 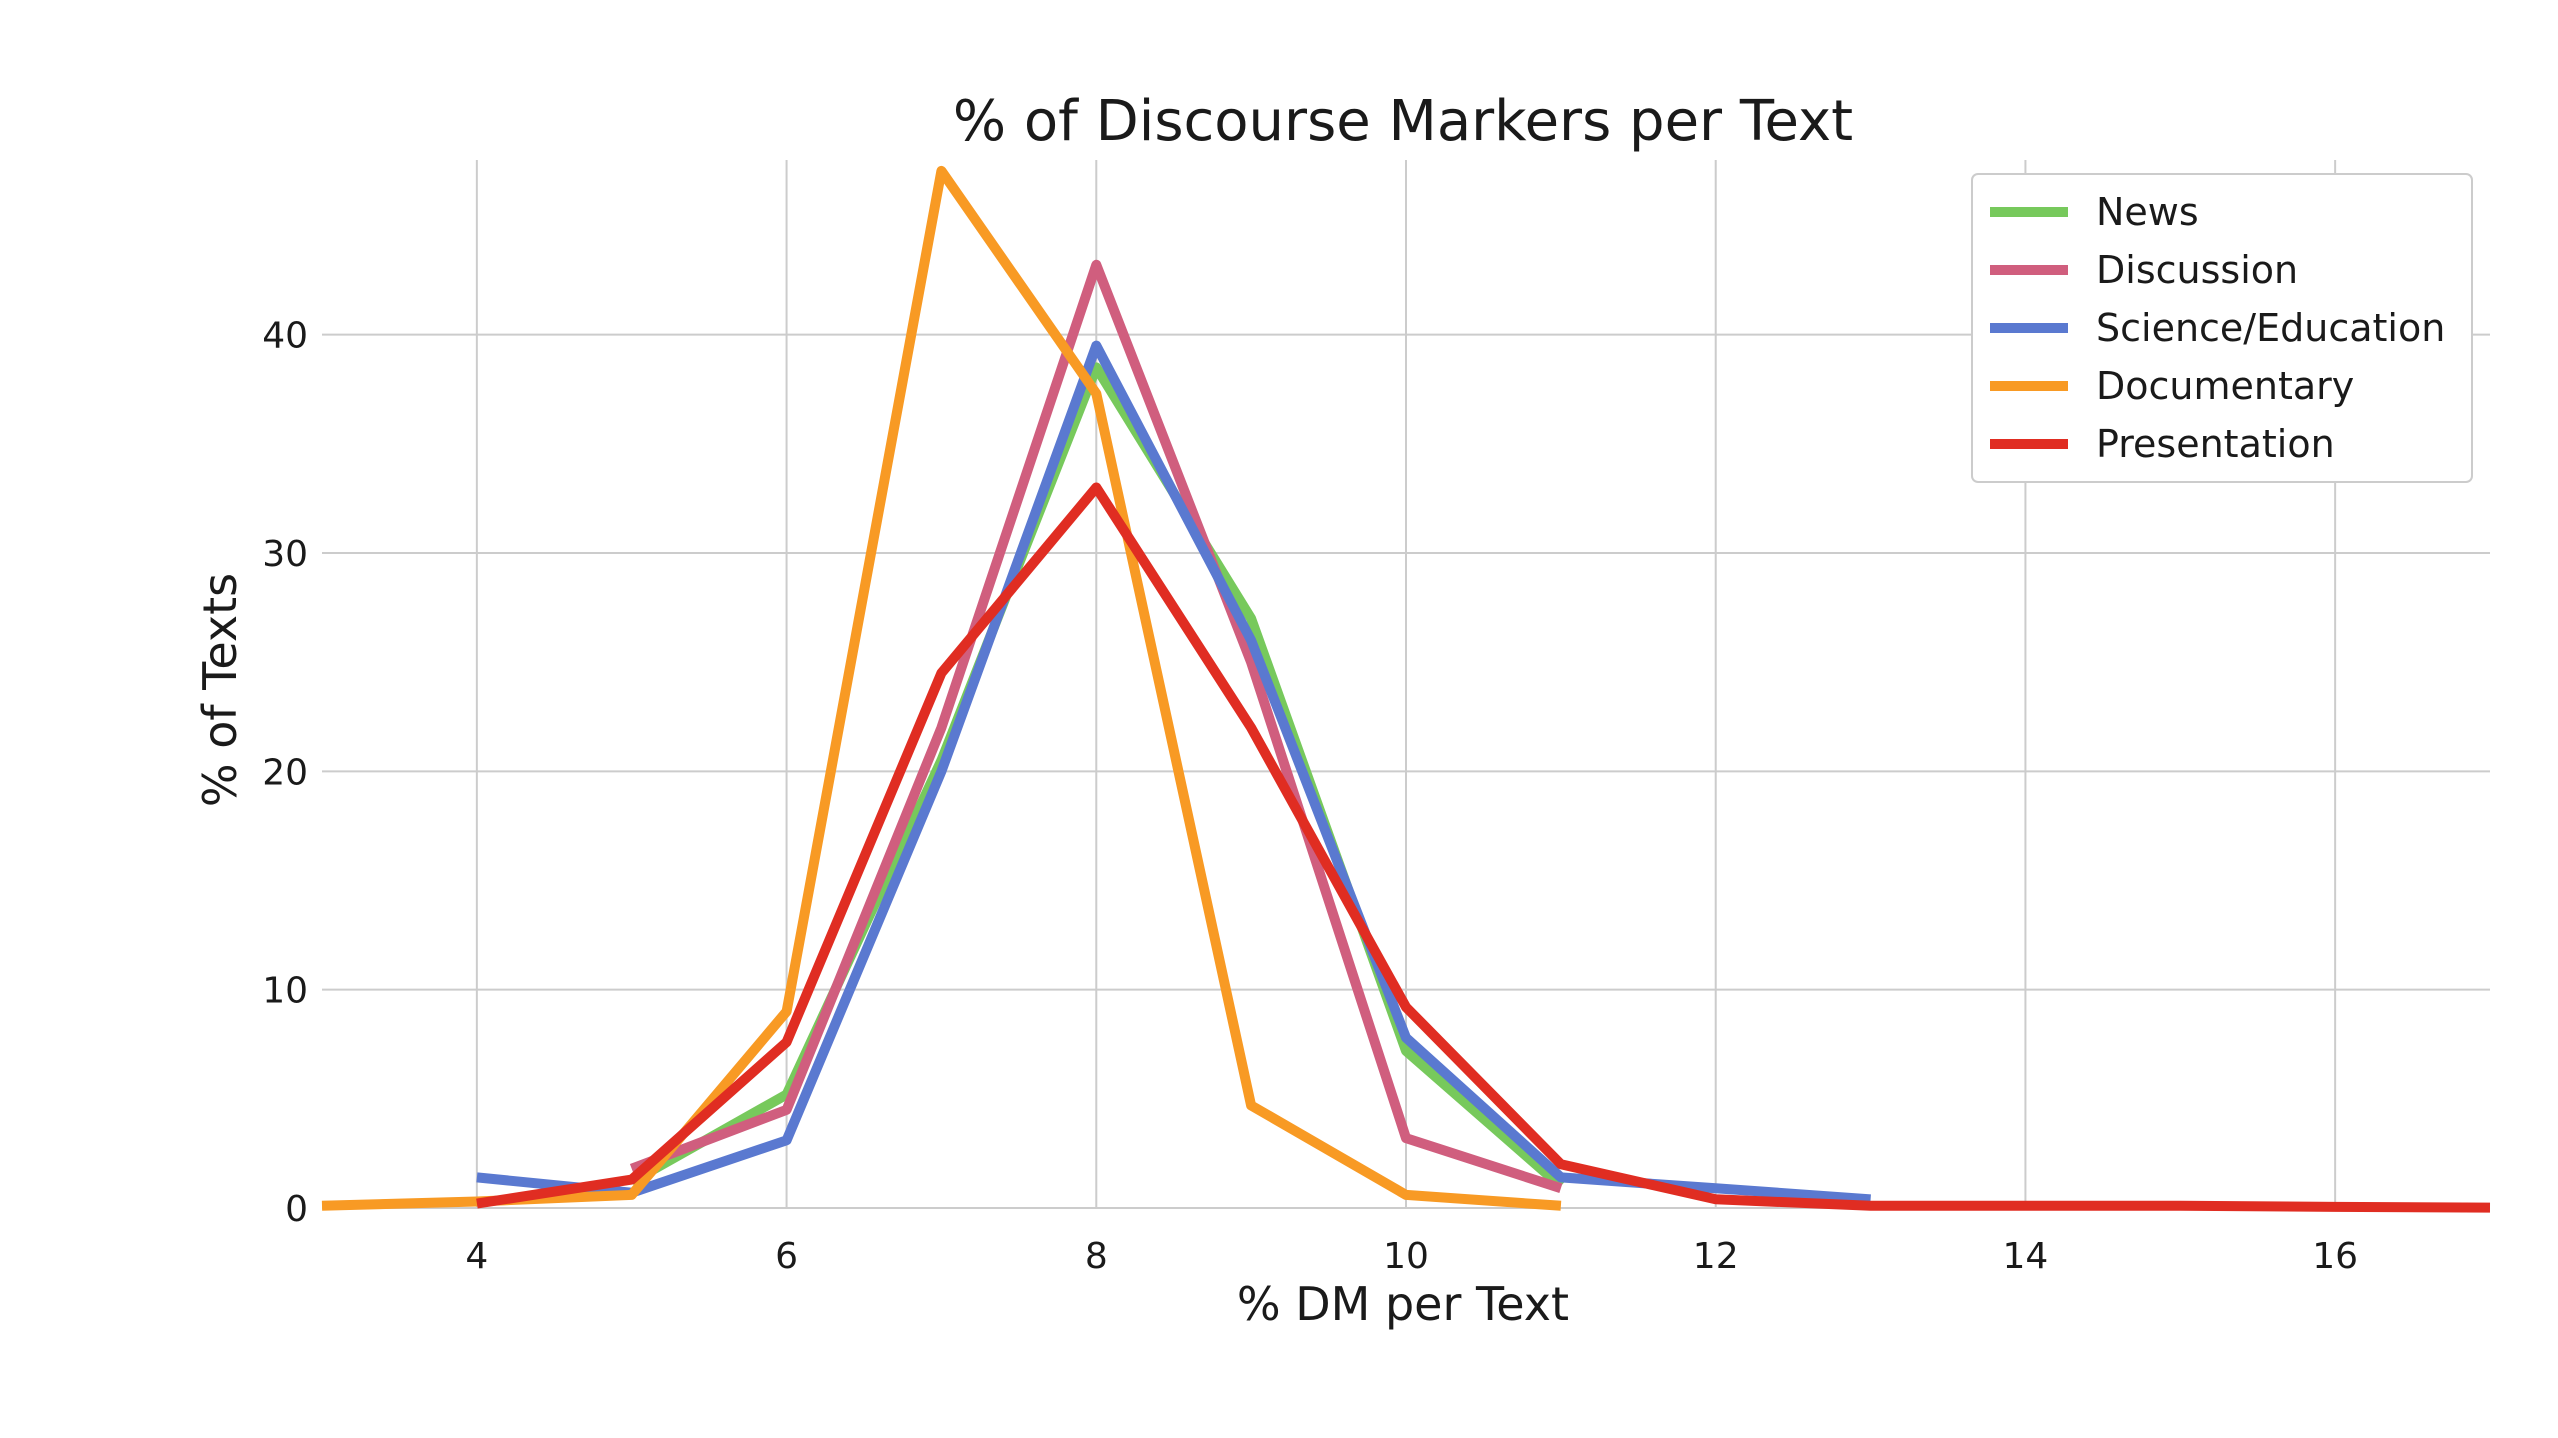 I want to click on x-tick-label: 16, so click(x=2335, y=1256).